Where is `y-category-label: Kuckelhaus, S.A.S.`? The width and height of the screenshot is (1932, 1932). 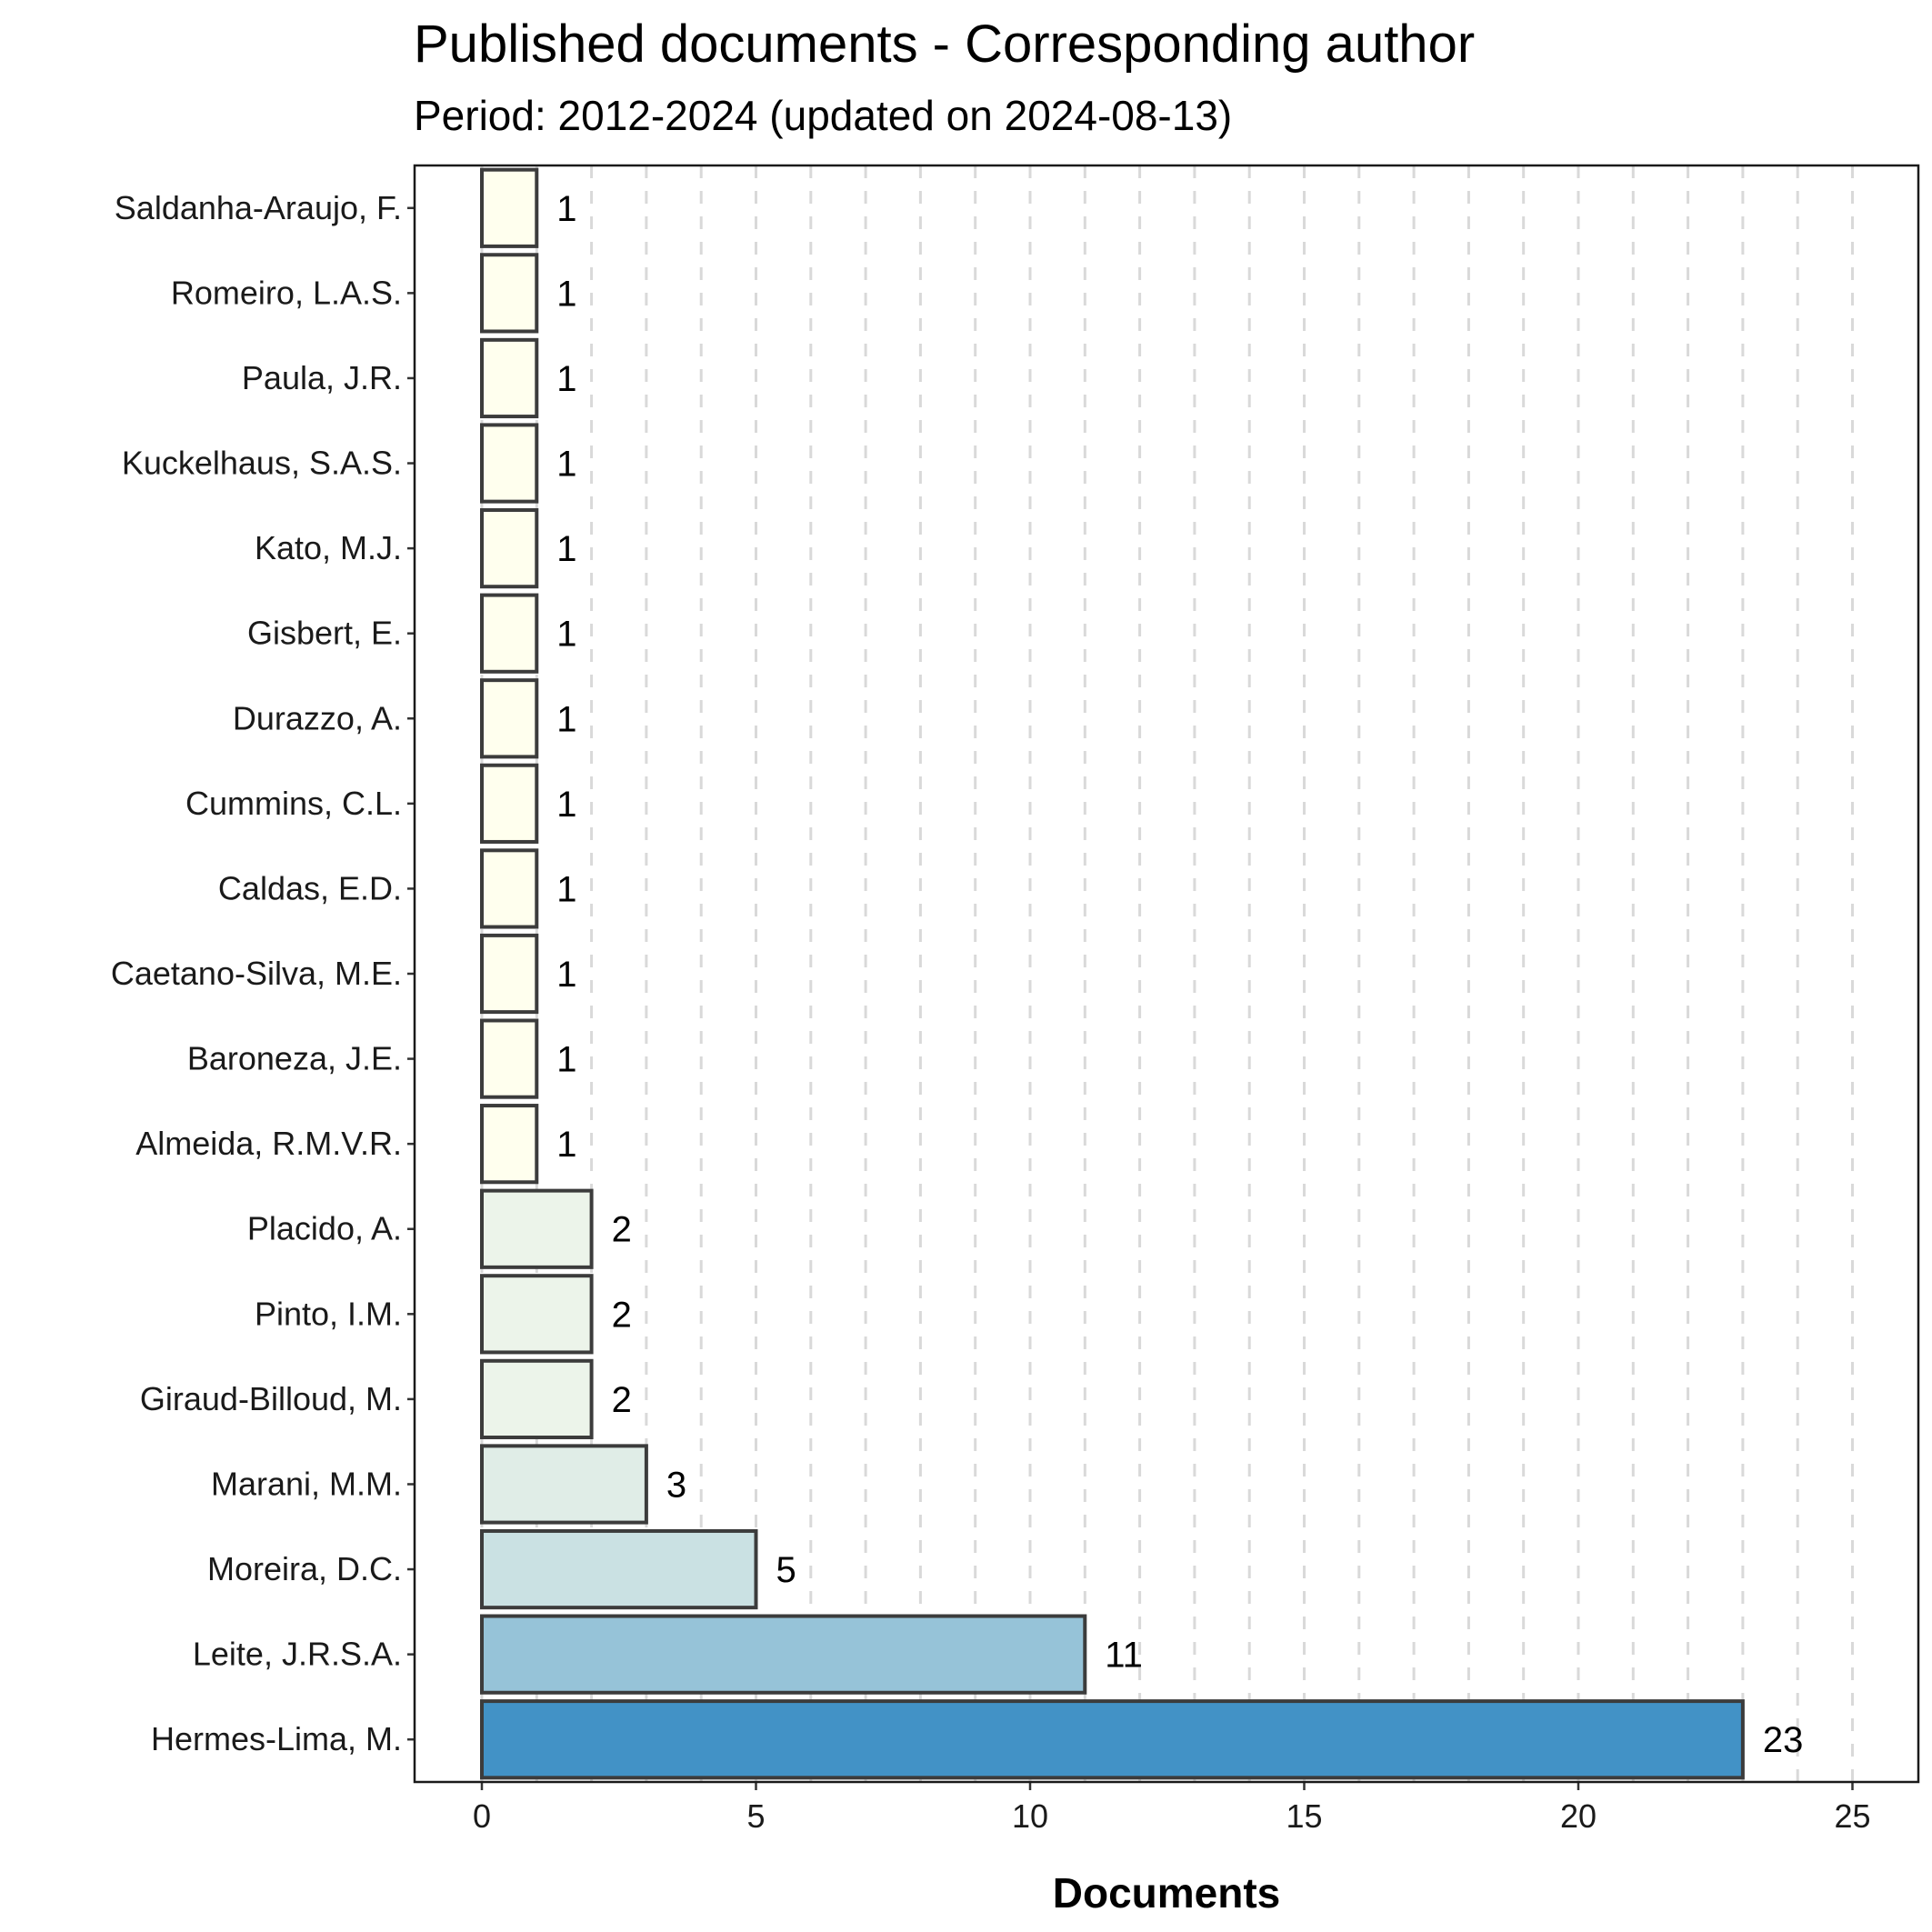
y-category-label: Kuckelhaus, S.A.S. is located at coordinates (262, 463).